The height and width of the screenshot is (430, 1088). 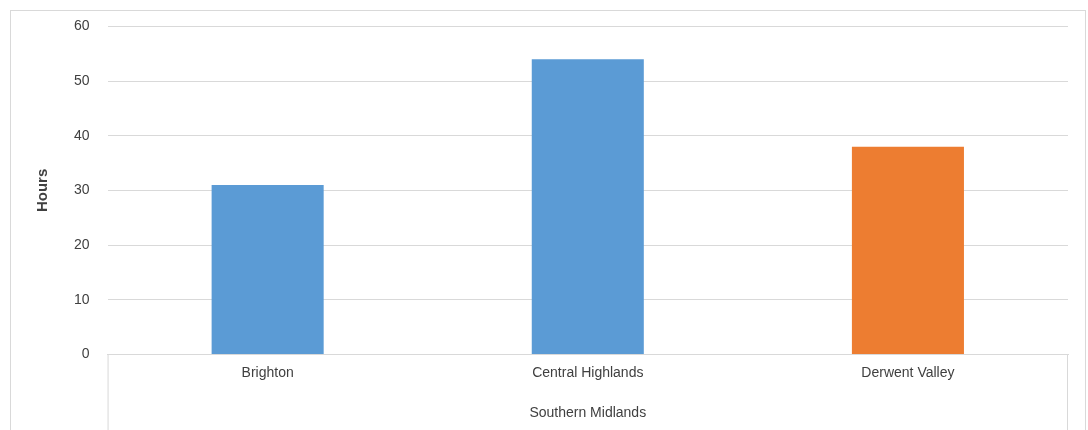 What do you see at coordinates (81, 25) in the screenshot?
I see `y-tick-label: 60` at bounding box center [81, 25].